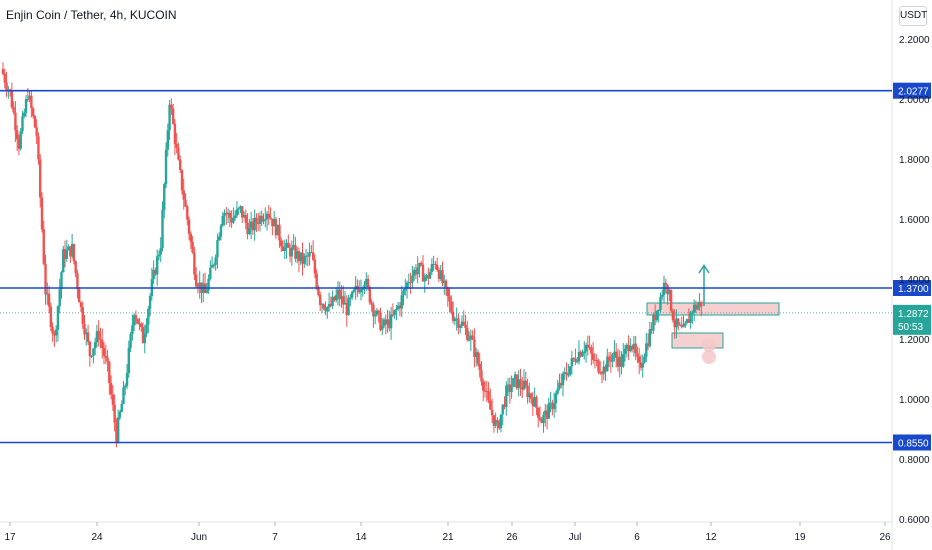 The image size is (932, 550). What do you see at coordinates (913, 16) in the screenshot?
I see `currency-button: USDT` at bounding box center [913, 16].